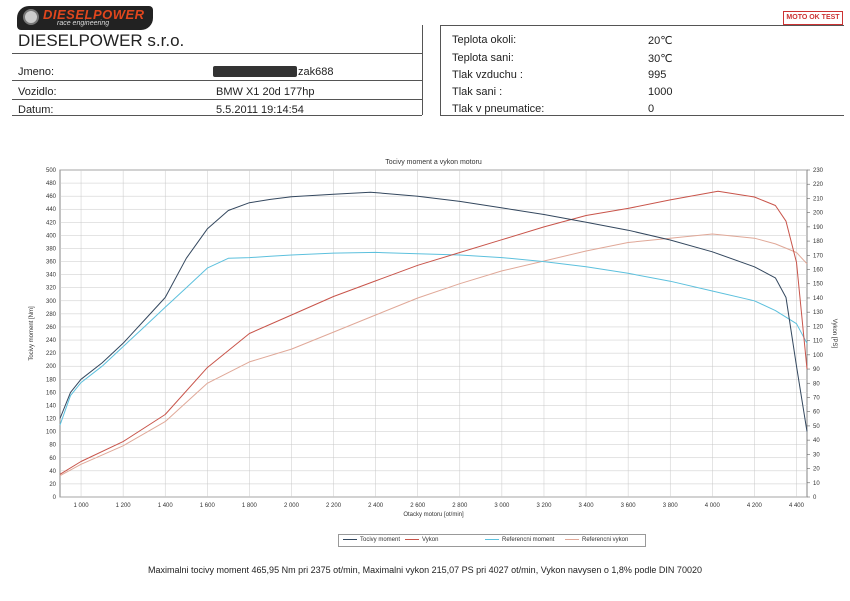  Describe the element at coordinates (483, 58) in the screenshot. I see `teplota-sani-label: Teplota sani:` at that location.